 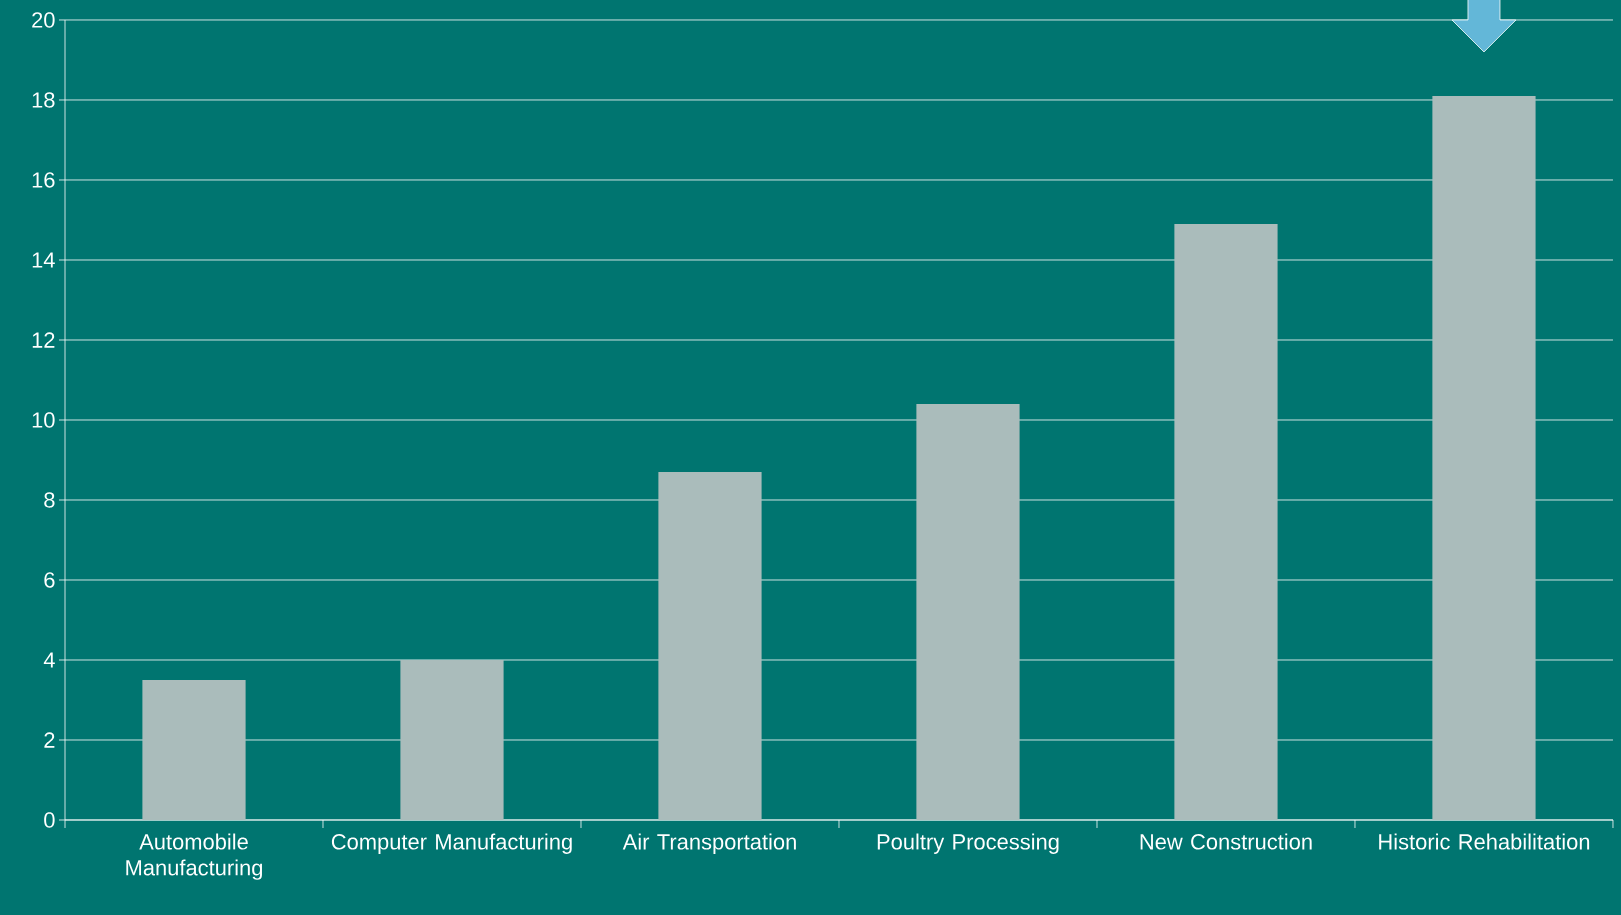 What do you see at coordinates (49, 660) in the screenshot?
I see `y-tick-label: 4` at bounding box center [49, 660].